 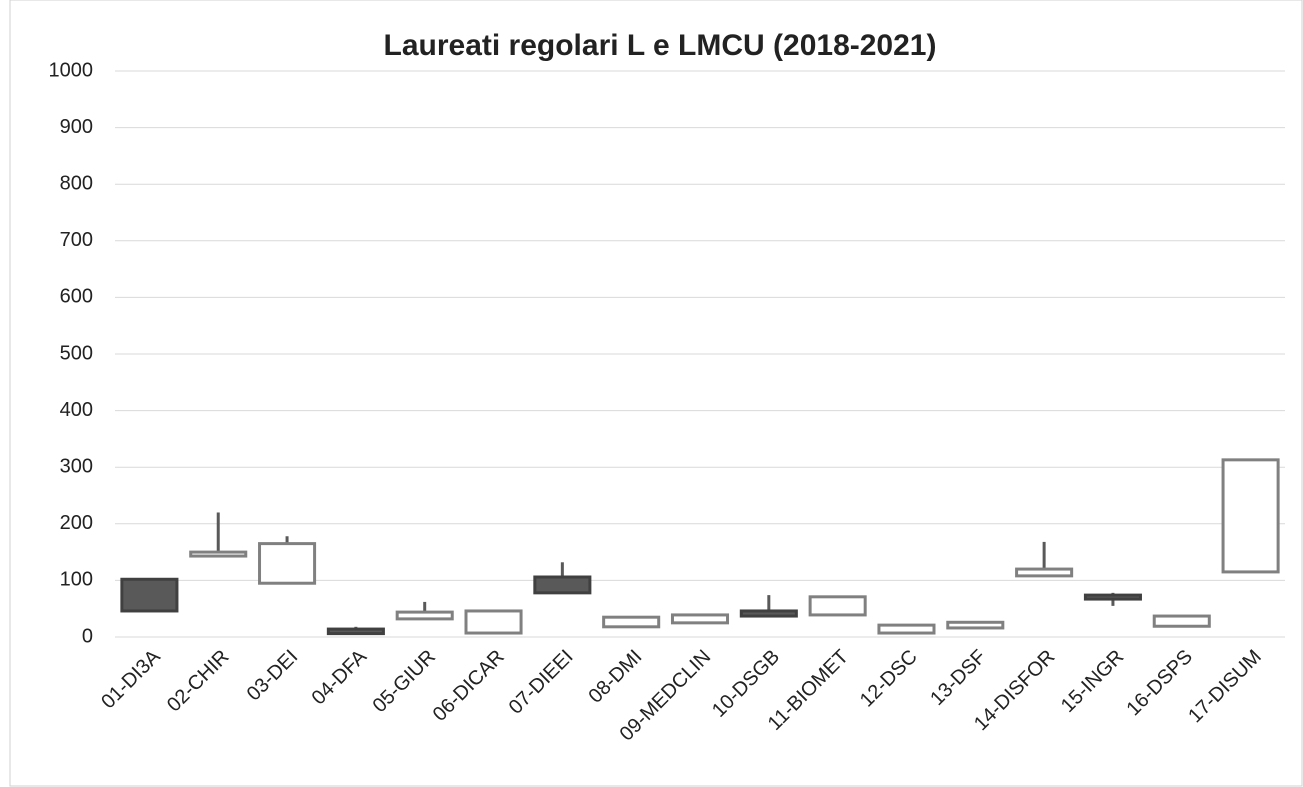 I want to click on y-tick-label: 1000, so click(x=71, y=70).